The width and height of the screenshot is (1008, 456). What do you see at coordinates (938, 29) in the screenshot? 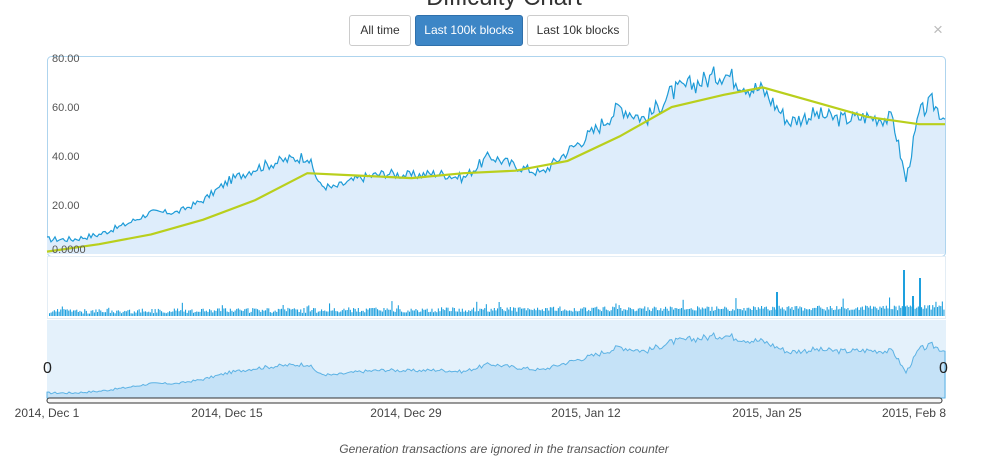
I see `close-icon: ×` at bounding box center [938, 29].